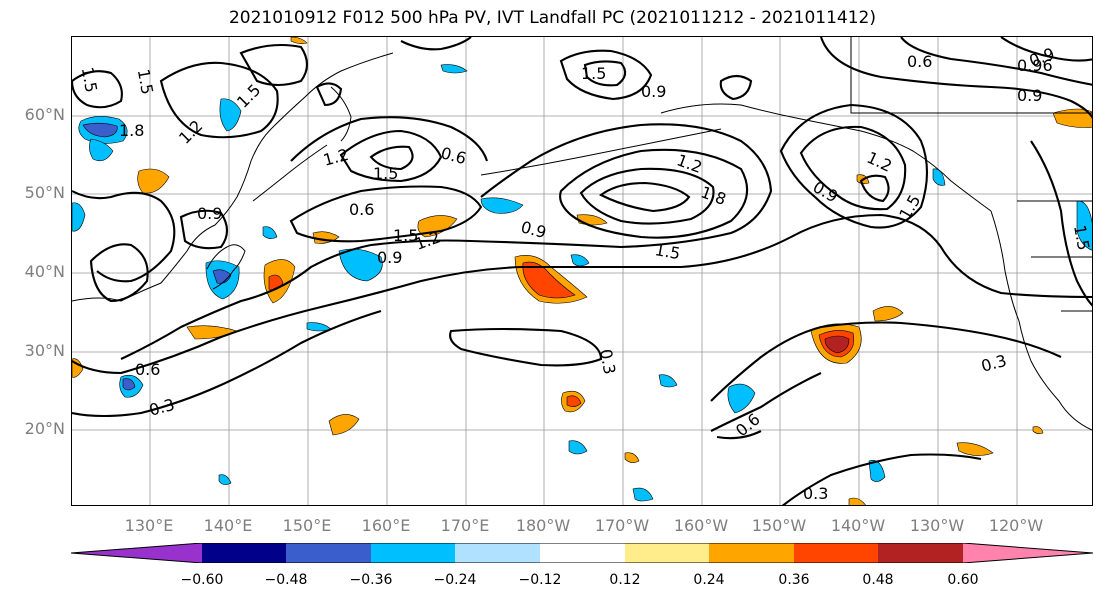 The width and height of the screenshot is (1105, 601). I want to click on border-line, so click(971, 75).